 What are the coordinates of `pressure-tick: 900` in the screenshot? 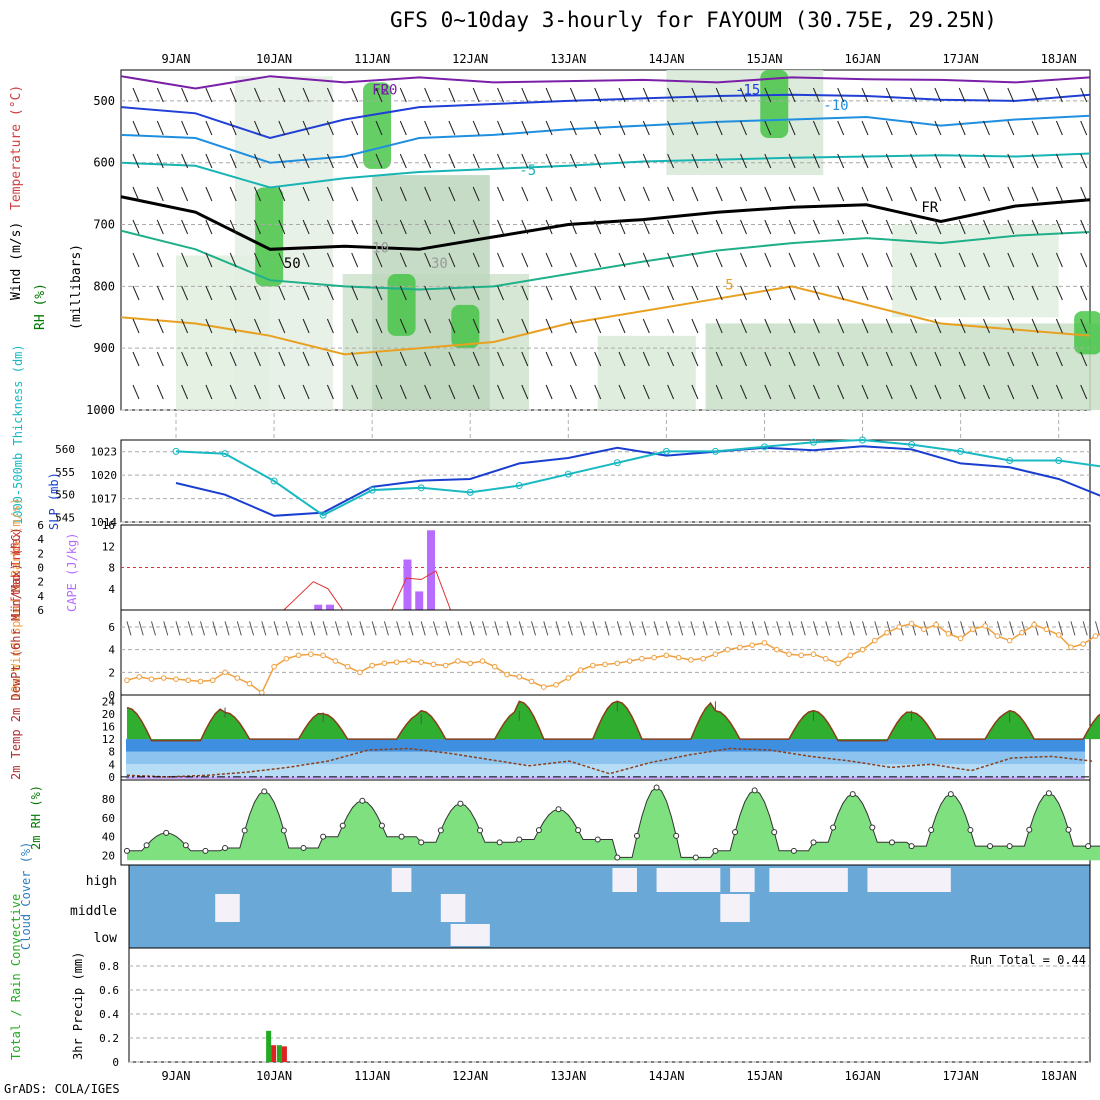 It's located at (104, 348).